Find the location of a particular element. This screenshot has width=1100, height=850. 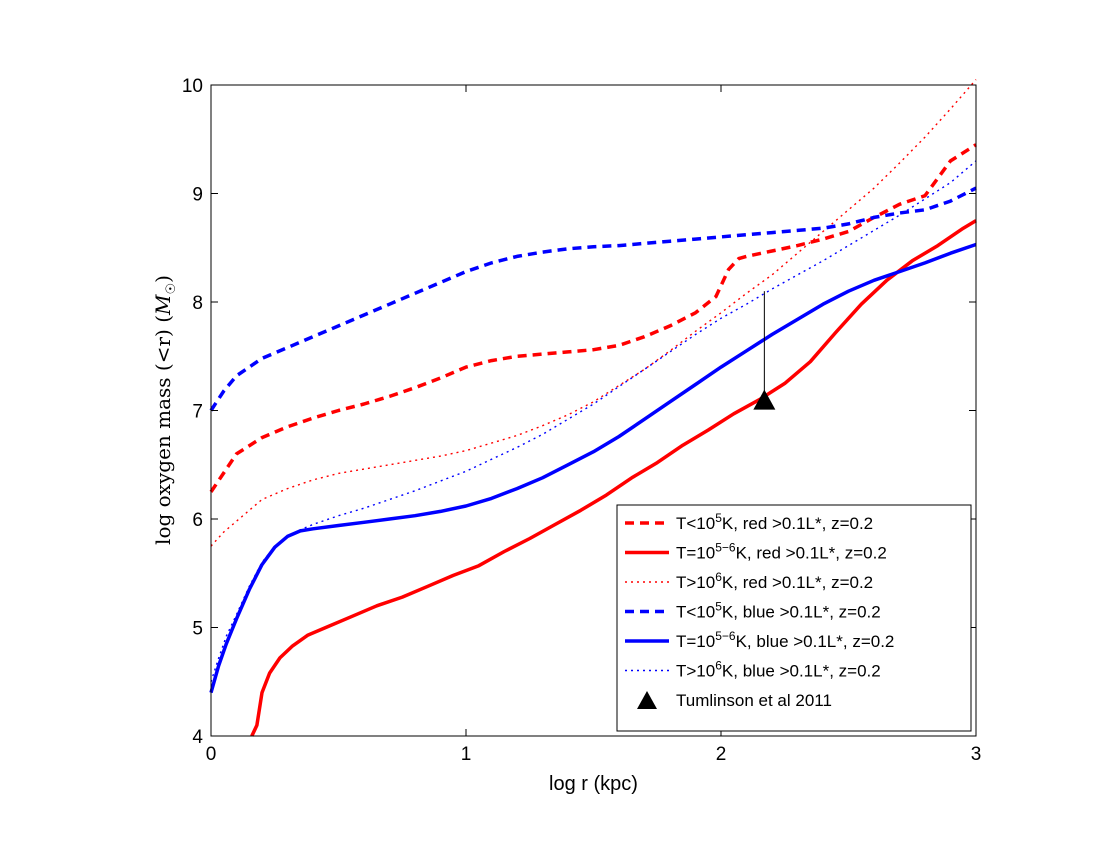

legend-label-5: T=105−6K, blue >0.1L*, z=0.2 is located at coordinates (785, 640).